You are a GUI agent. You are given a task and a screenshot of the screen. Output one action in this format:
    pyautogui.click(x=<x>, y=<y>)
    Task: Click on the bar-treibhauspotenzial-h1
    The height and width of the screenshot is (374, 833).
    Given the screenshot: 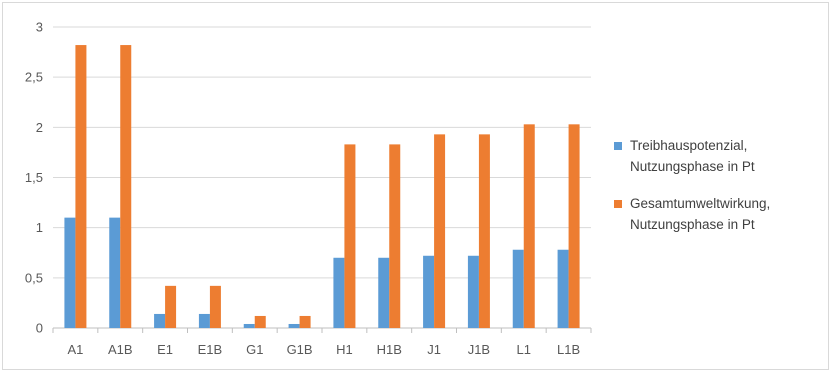 What is the action you would take?
    pyautogui.click(x=339, y=292)
    